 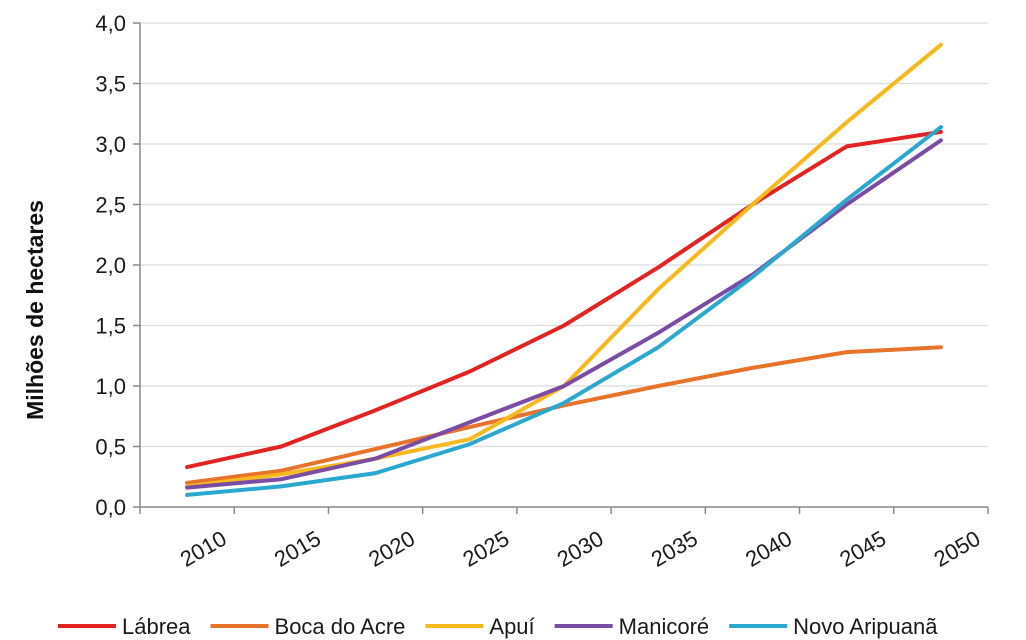 I want to click on x-tick-label: 2010, so click(x=203, y=549).